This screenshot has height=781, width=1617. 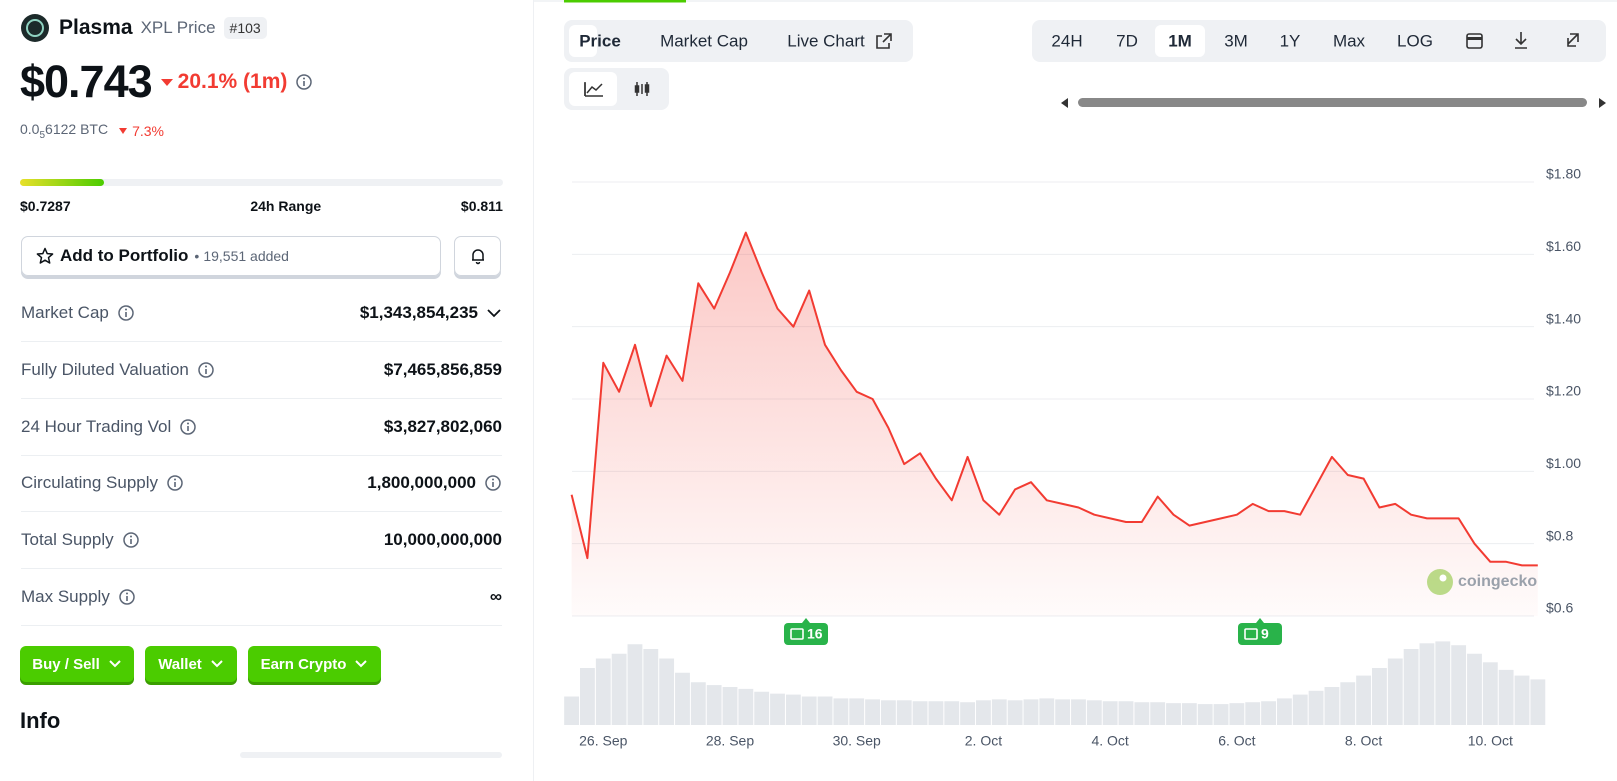 What do you see at coordinates (1236, 40) in the screenshot?
I see `range-button: 3M` at bounding box center [1236, 40].